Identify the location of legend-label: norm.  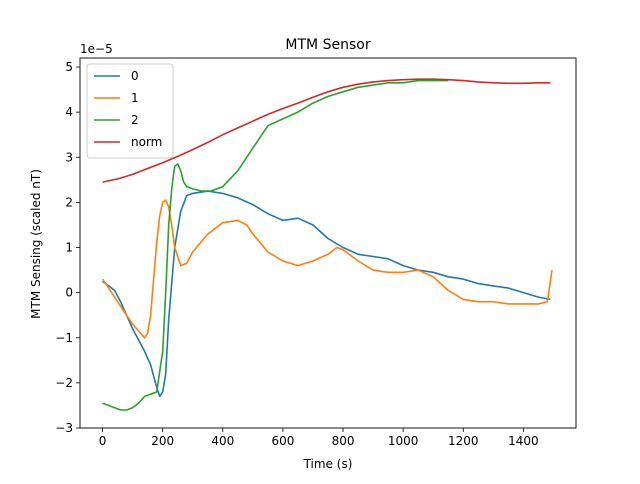
(146, 142).